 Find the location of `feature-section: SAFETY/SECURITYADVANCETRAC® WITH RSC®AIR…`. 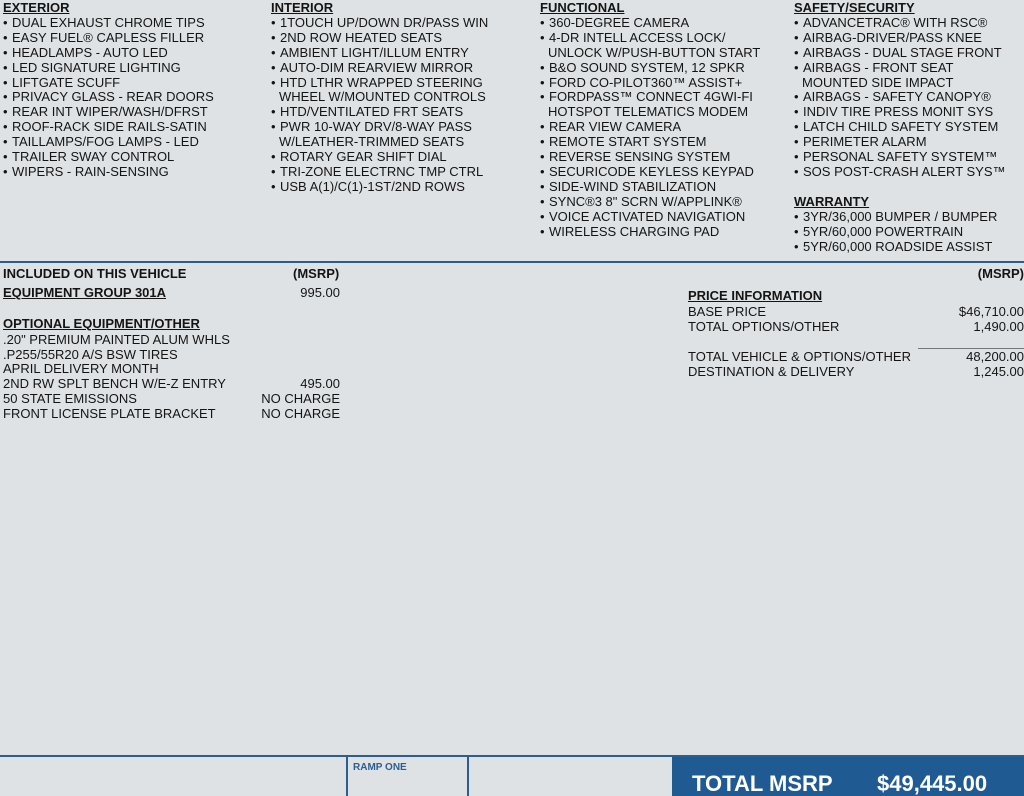

feature-section: SAFETY/SECURITYADVANCETRAC® WITH RSC®AIR… is located at coordinates (900, 90).